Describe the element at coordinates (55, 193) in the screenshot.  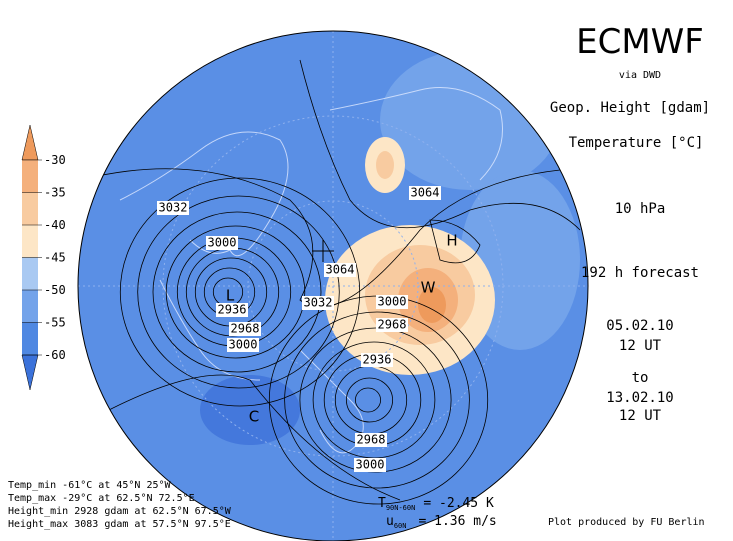
I see `colorbar-label: -35` at that location.